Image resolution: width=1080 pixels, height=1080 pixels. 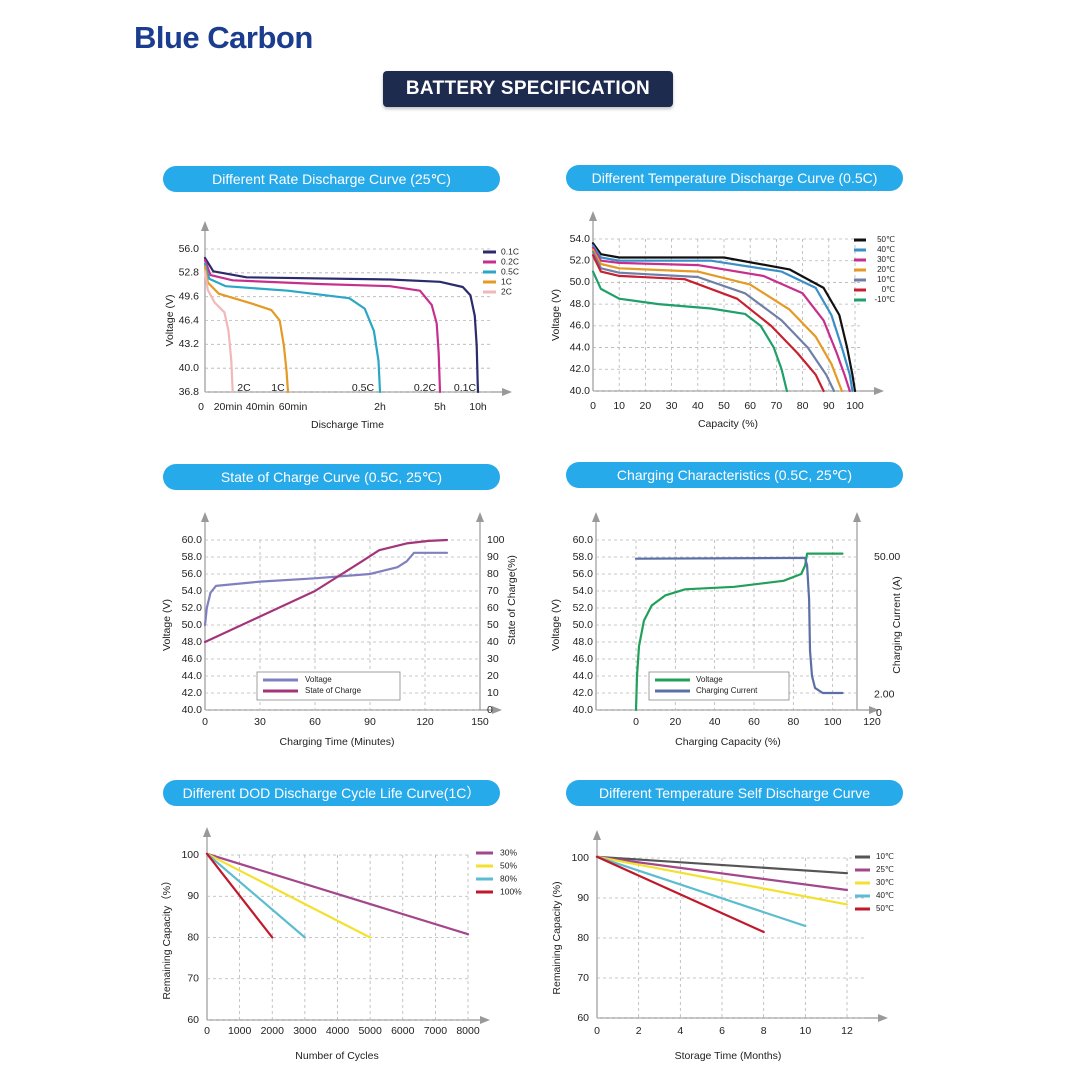 What do you see at coordinates (205, 517) in the screenshot?
I see `chart3-y-arrow` at bounding box center [205, 517].